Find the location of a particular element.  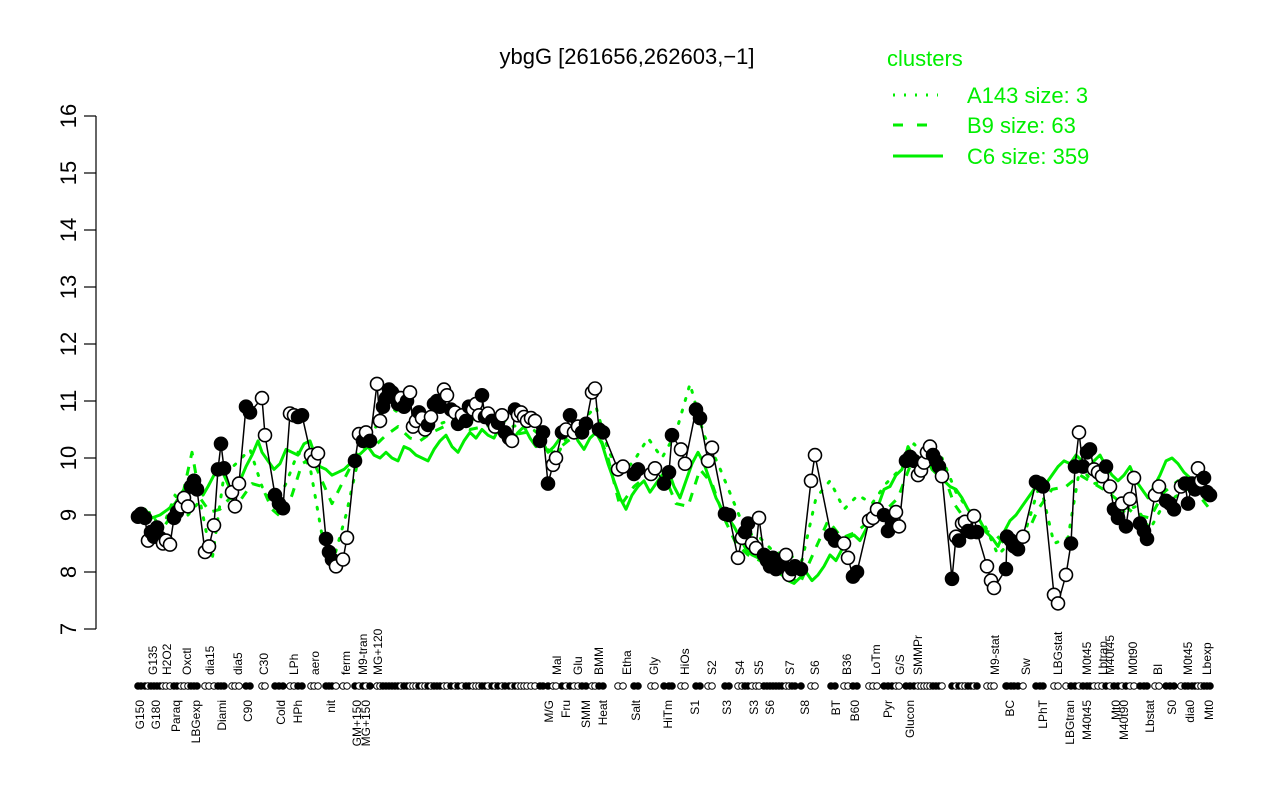

x-label-top: HiOs is located at coordinates (685, 661).